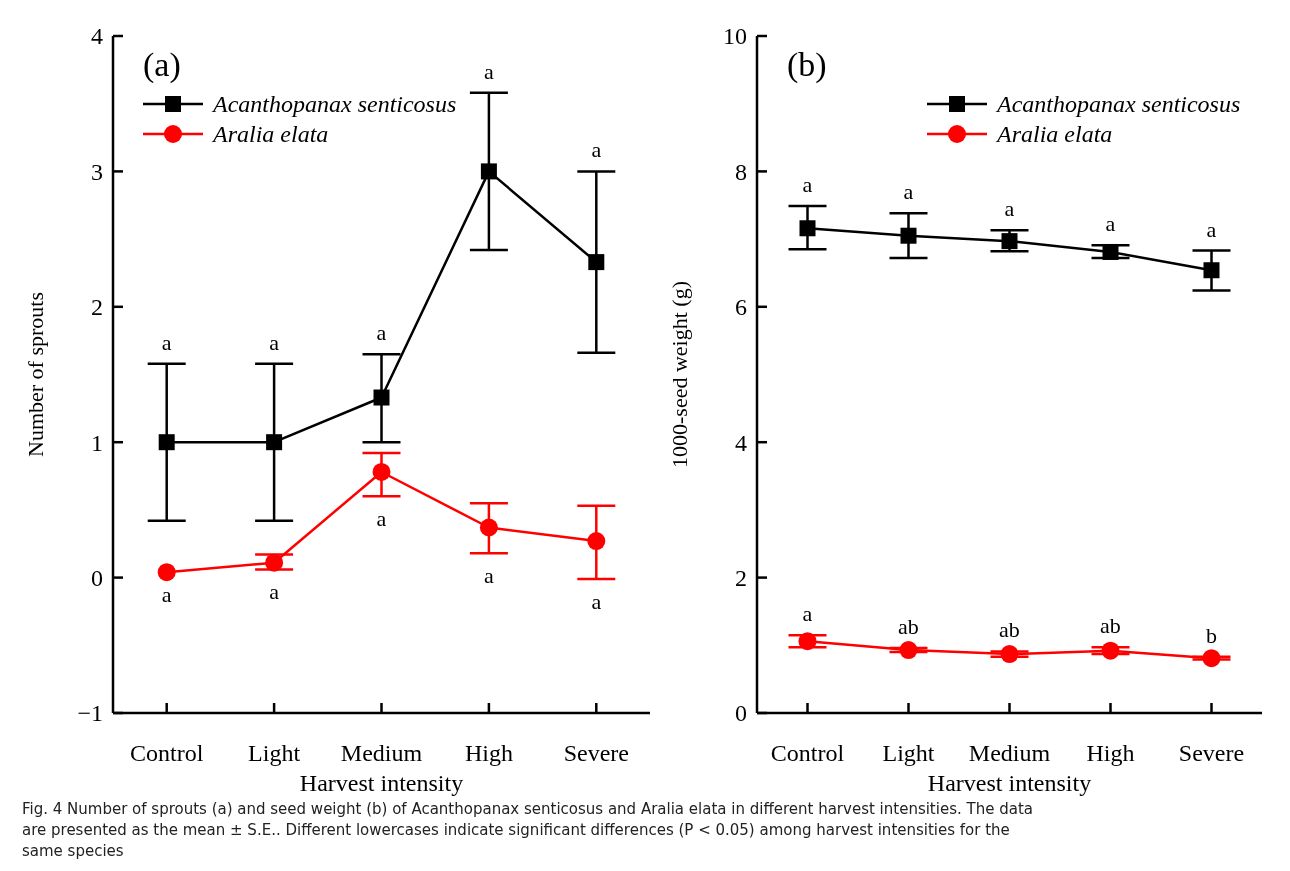 Image resolution: width=1290 pixels, height=871 pixels. What do you see at coordinates (97, 171) in the screenshot?
I see `y-tick-label: 3` at bounding box center [97, 171].